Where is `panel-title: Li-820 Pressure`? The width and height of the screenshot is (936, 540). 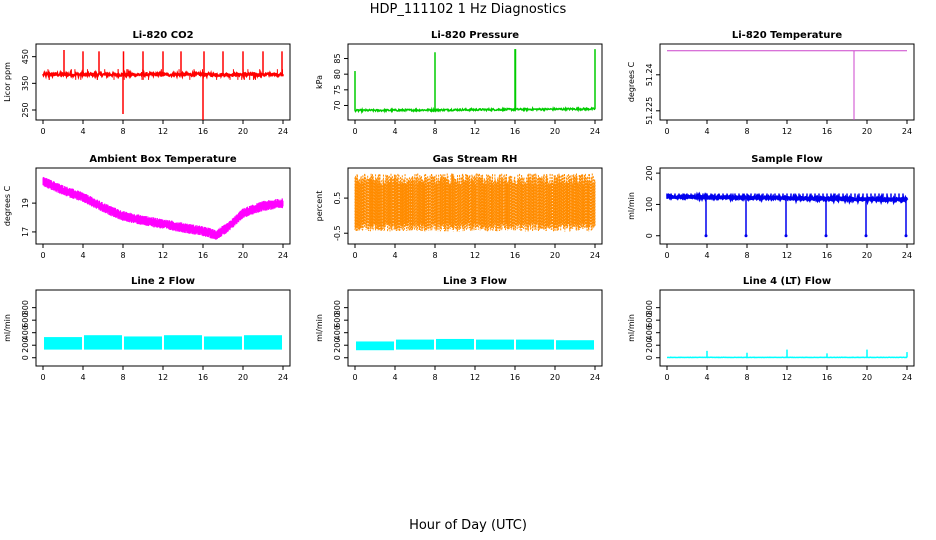 panel-title: Li-820 Pressure is located at coordinates (475, 35).